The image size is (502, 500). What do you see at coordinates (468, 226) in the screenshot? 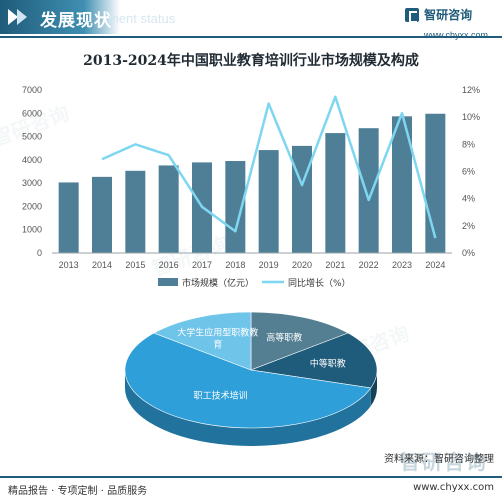
I see `y-right-tick: 2%` at bounding box center [468, 226].